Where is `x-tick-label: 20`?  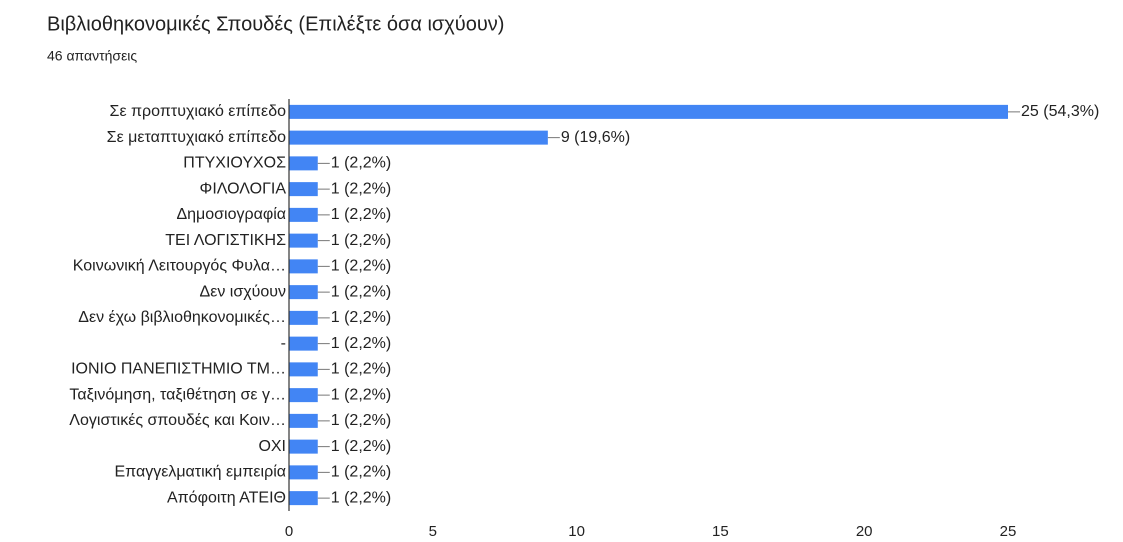
x-tick-label: 20 is located at coordinates (864, 531).